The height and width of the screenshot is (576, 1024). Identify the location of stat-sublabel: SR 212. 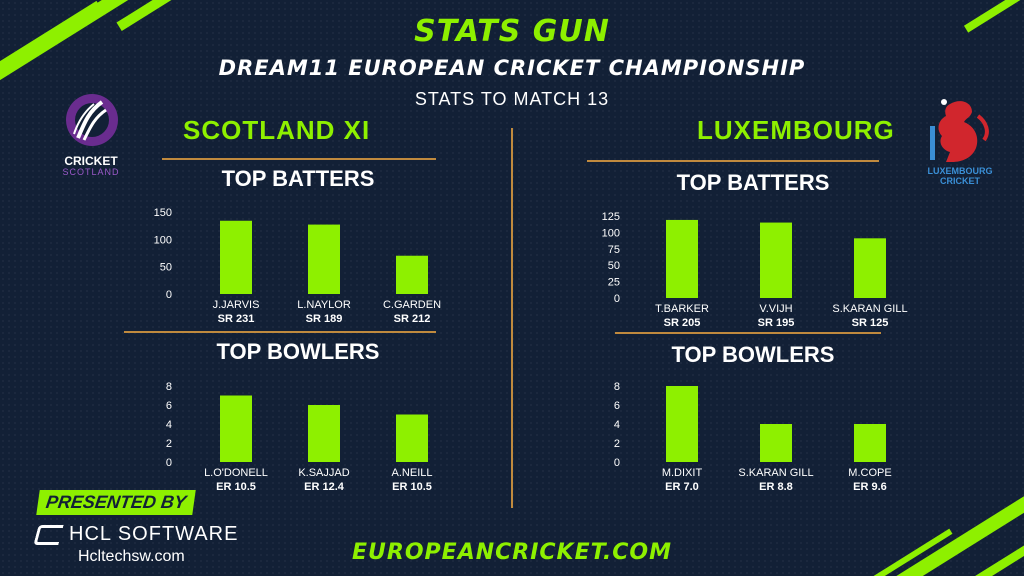
(412, 319).